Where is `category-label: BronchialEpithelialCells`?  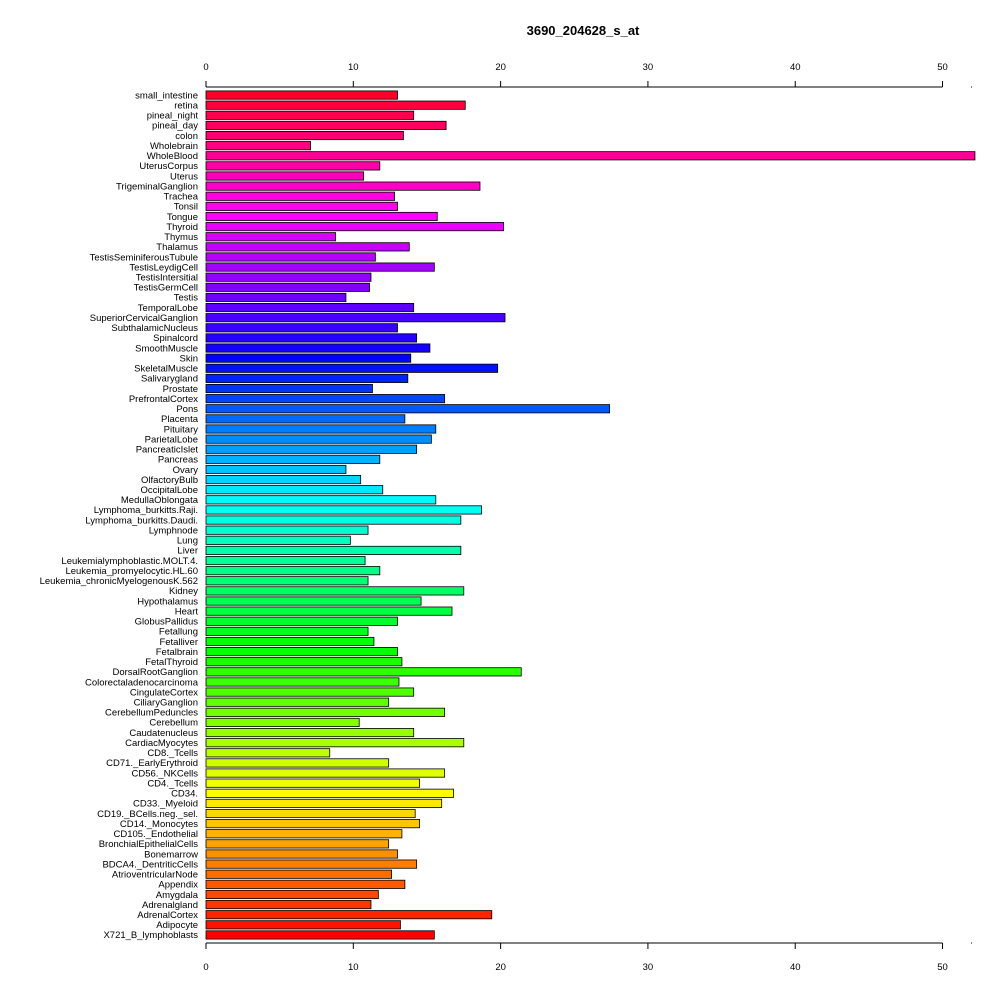 category-label: BronchialEpithelialCells is located at coordinates (149, 844).